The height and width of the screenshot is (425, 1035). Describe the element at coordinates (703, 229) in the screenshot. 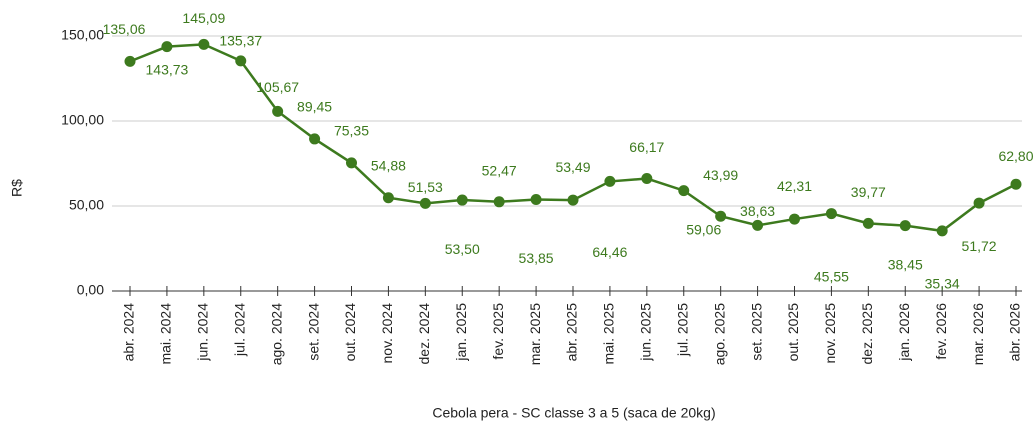

I see `value-label: 59,06` at that location.